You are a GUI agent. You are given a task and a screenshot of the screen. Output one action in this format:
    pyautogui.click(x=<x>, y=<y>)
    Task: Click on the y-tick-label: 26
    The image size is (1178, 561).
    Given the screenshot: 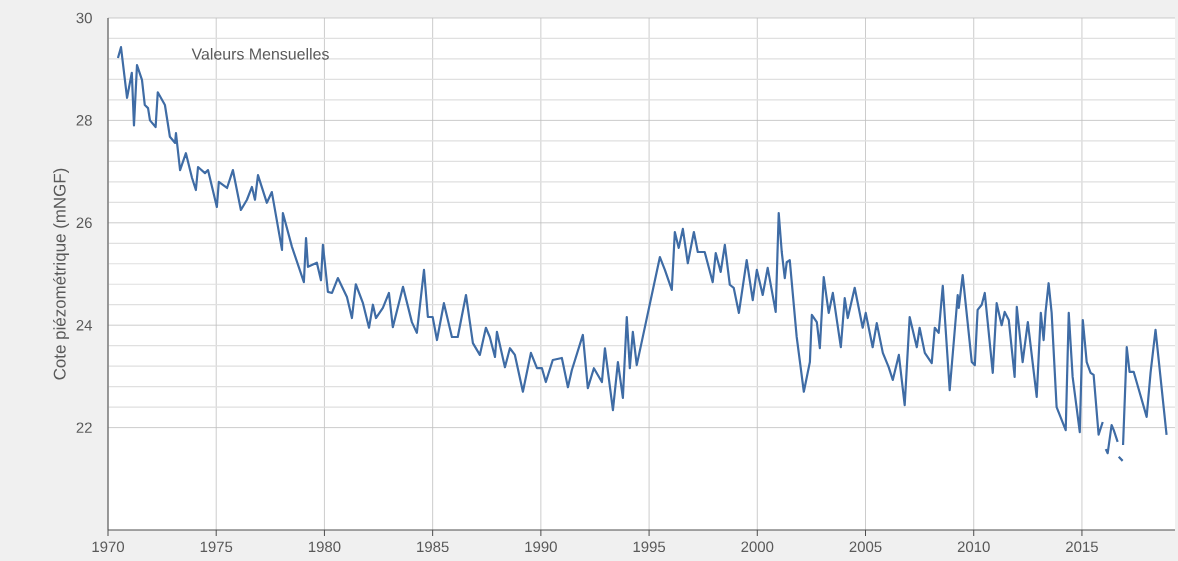 What is the action you would take?
    pyautogui.click(x=84, y=223)
    